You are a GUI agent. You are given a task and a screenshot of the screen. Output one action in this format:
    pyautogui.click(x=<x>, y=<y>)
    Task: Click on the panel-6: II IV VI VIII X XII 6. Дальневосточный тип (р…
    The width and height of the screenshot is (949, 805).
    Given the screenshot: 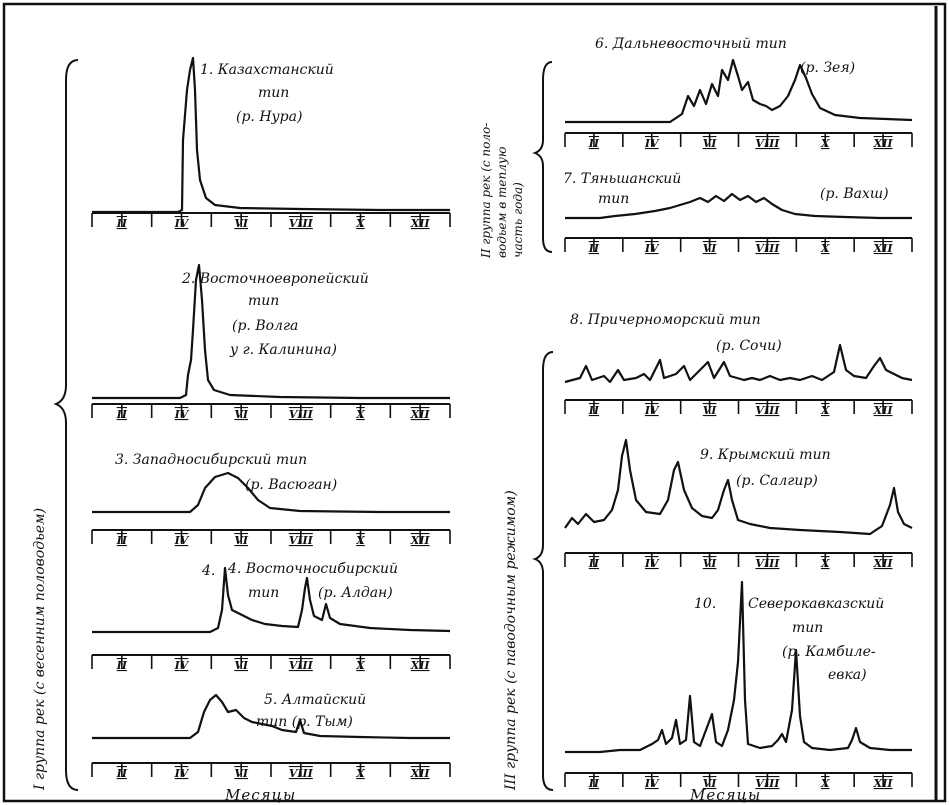 What is the action you would take?
    pyautogui.click(x=738, y=93)
    